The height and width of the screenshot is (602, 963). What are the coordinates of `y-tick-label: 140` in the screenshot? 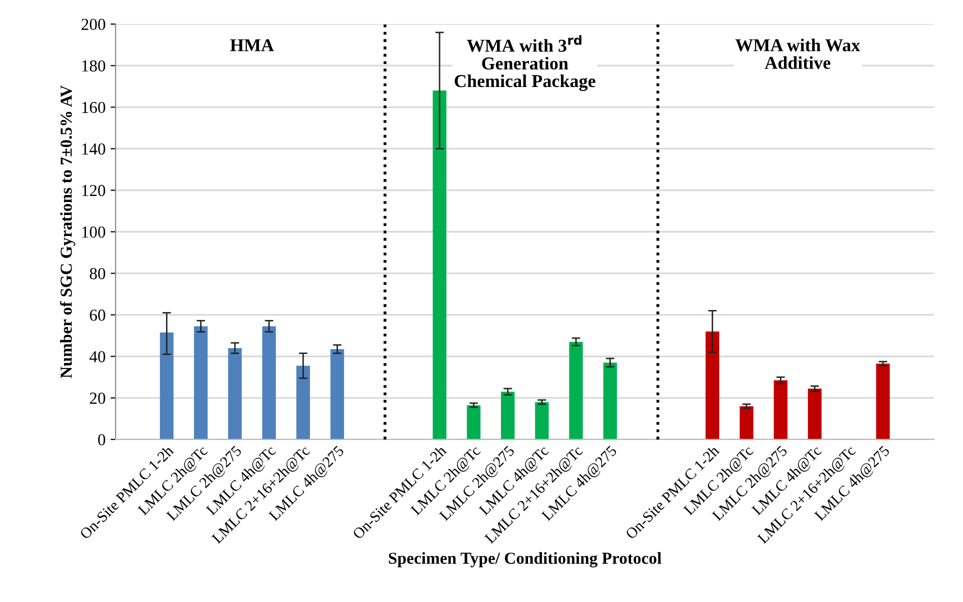 It's located at (94, 149).